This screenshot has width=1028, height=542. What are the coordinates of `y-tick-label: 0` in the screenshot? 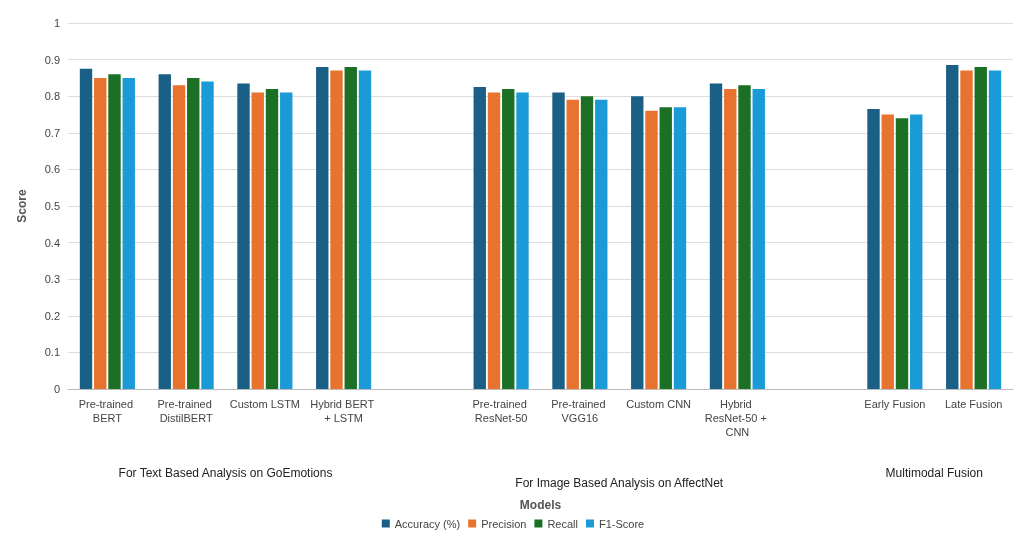 It's located at (56, 389).